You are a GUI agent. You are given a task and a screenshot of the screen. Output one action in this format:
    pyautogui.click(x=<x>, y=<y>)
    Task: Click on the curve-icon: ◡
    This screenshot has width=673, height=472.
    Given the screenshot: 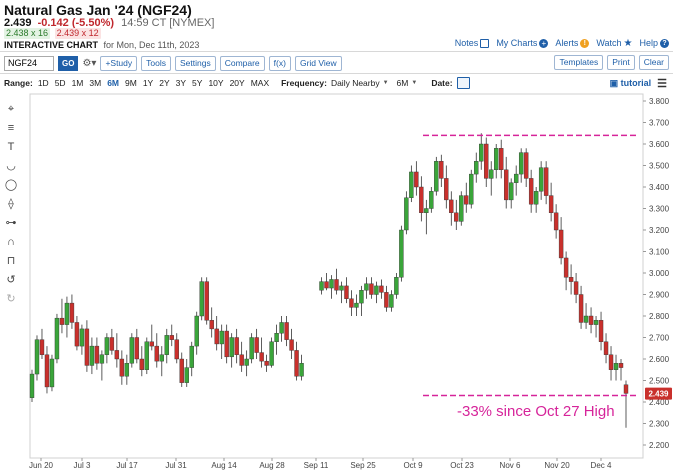 What is the action you would take?
    pyautogui.click(x=11, y=166)
    